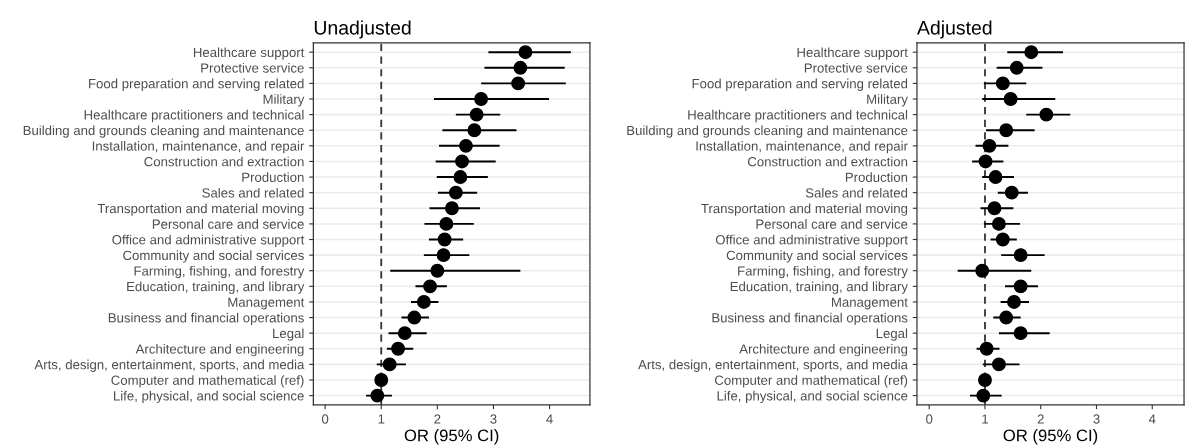  Describe the element at coordinates (362, 29) in the screenshot. I see `chart-title: Unadjusted` at that location.